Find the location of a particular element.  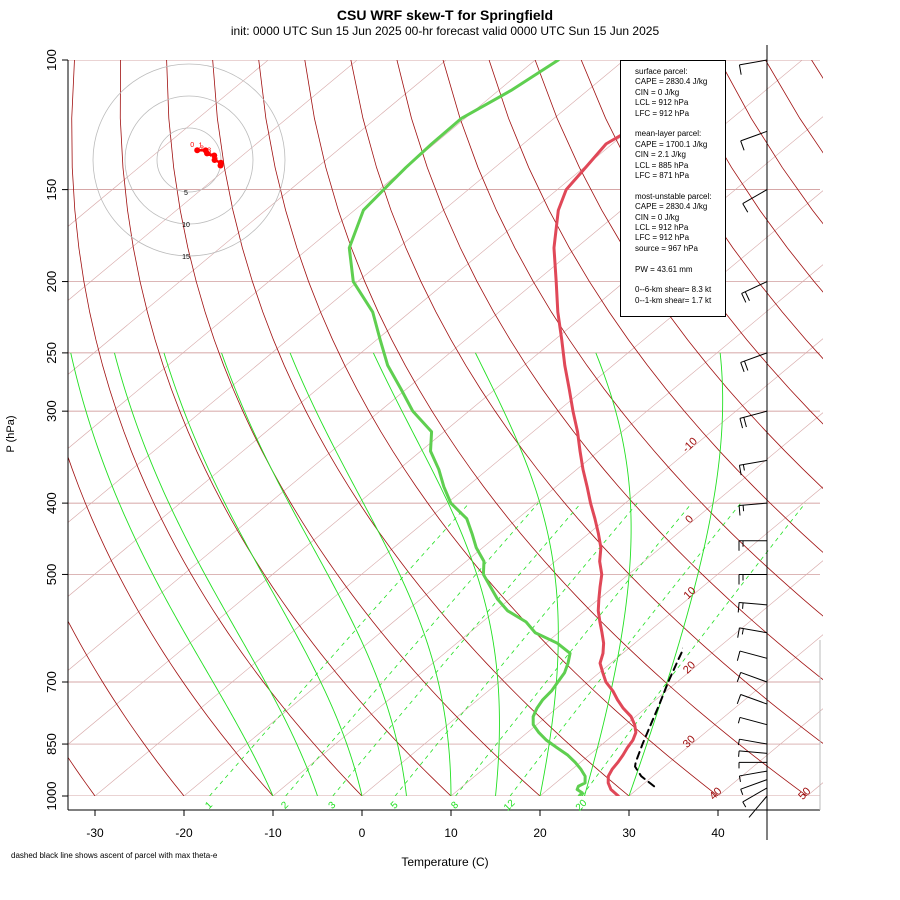

hodograph-level-label: 6 is located at coordinates (216, 161).